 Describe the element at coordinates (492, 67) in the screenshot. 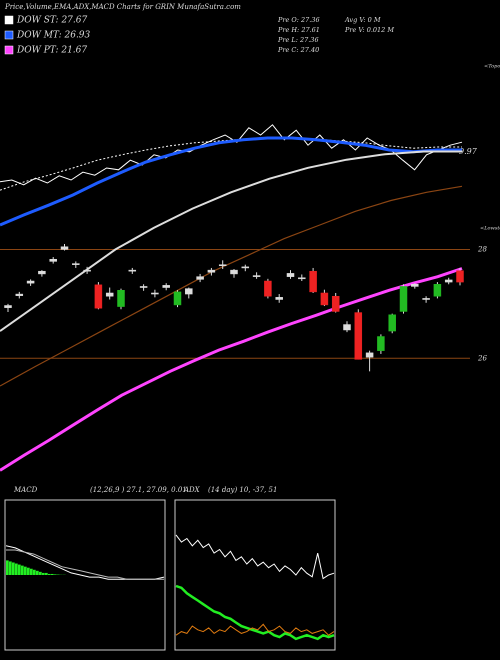

I see `annotation: <Topo` at that location.